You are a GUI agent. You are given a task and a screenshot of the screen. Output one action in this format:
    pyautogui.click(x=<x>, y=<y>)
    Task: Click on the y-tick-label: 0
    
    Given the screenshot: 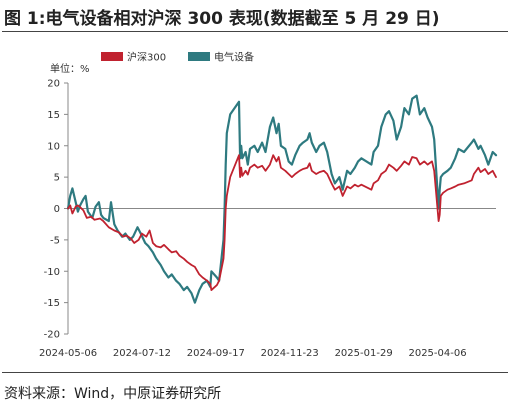 What is the action you would take?
    pyautogui.click(x=57, y=209)
    